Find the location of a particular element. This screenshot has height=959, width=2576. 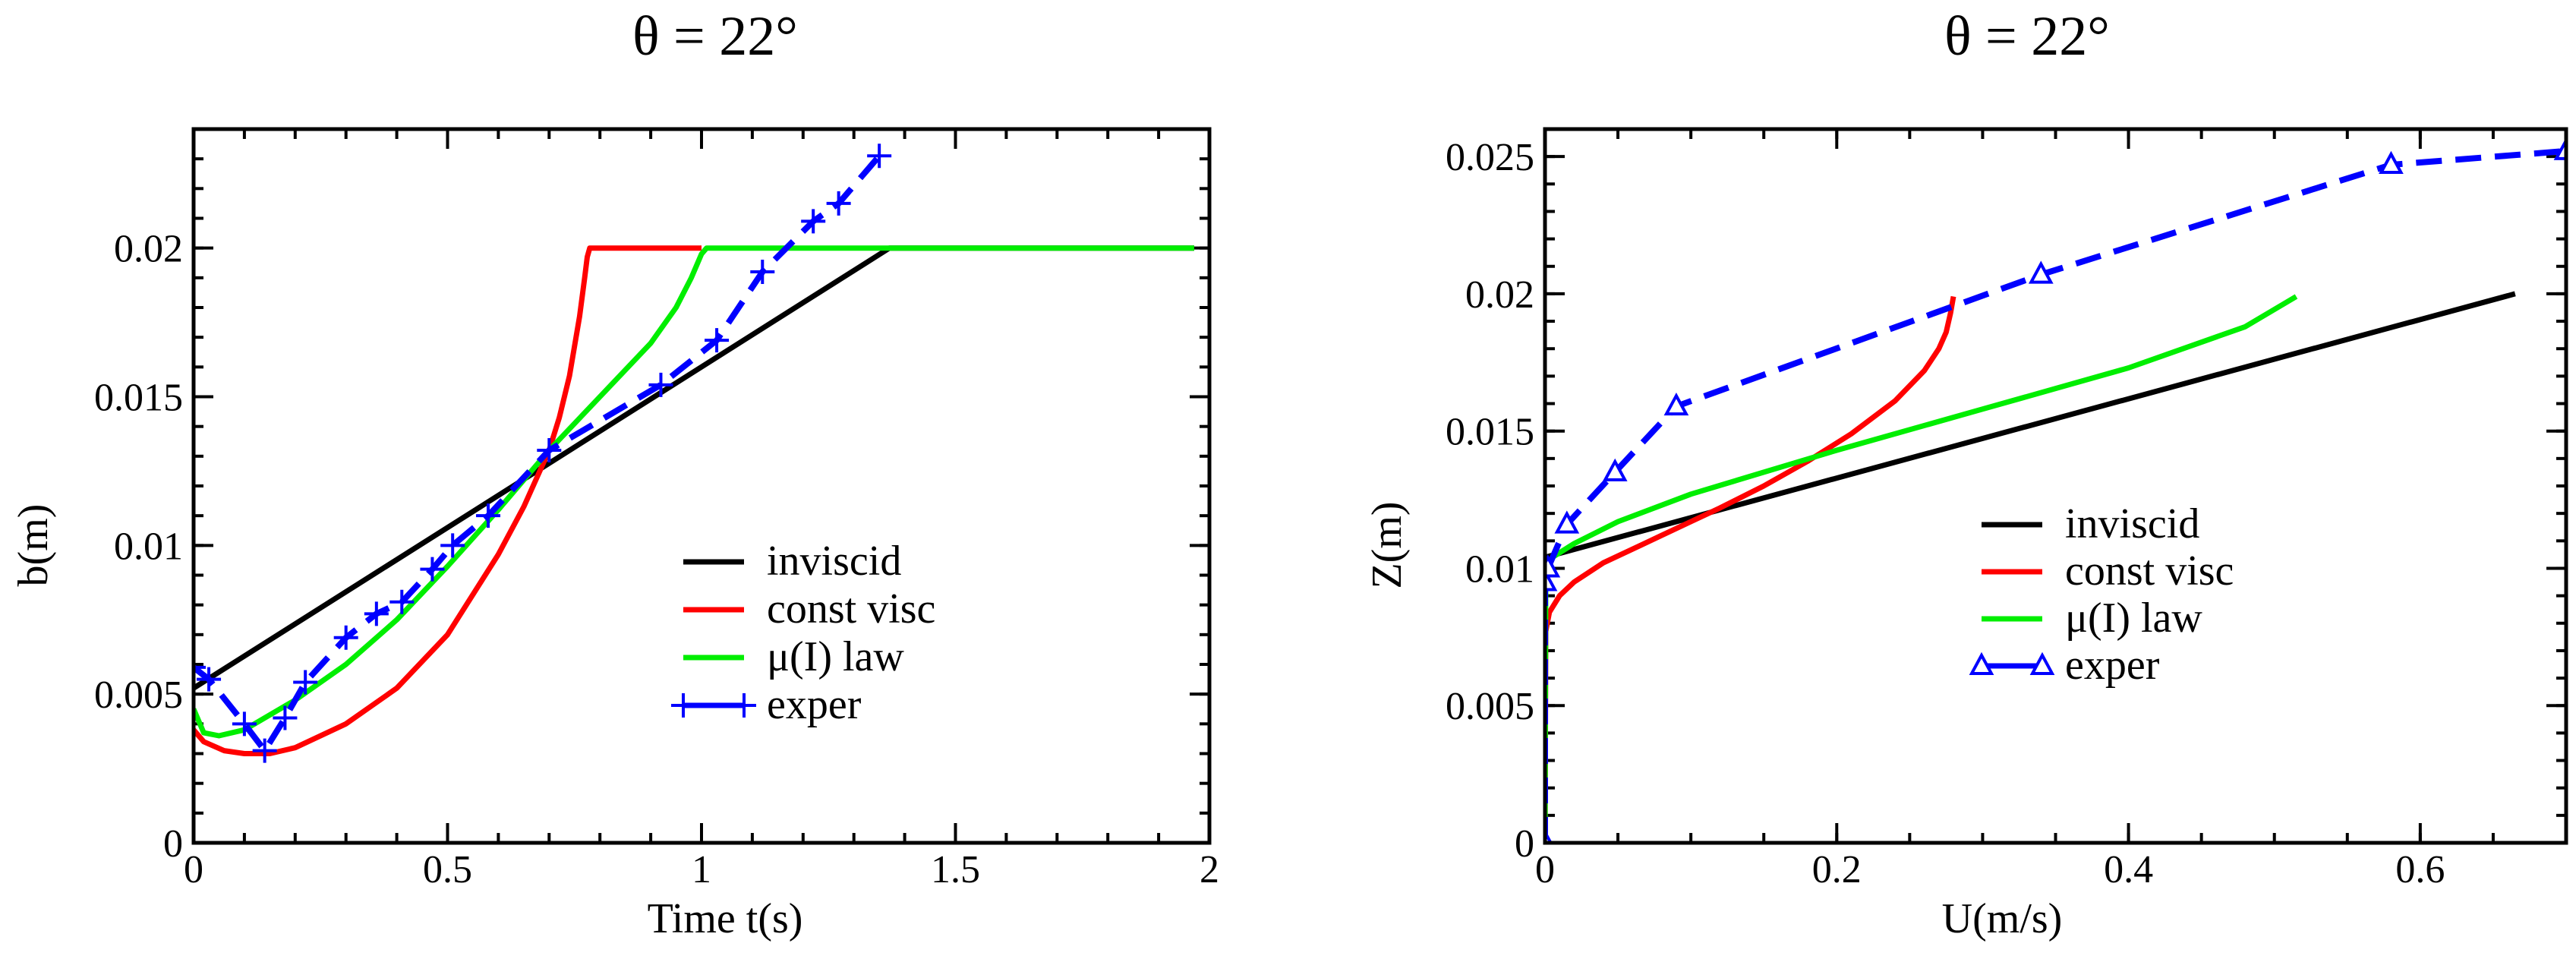

left-y-axis-label: b(m) is located at coordinates (33, 545).